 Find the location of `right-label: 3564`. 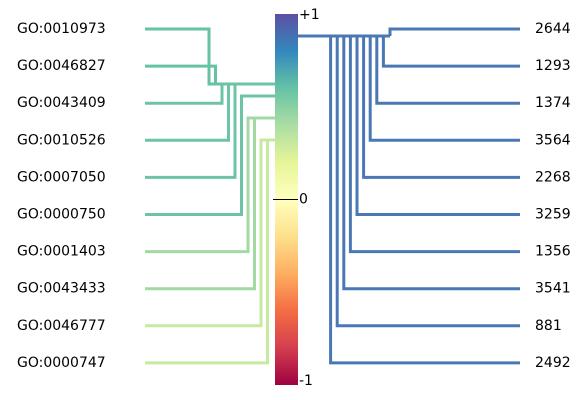

right-label: 3564 is located at coordinates (553, 140).